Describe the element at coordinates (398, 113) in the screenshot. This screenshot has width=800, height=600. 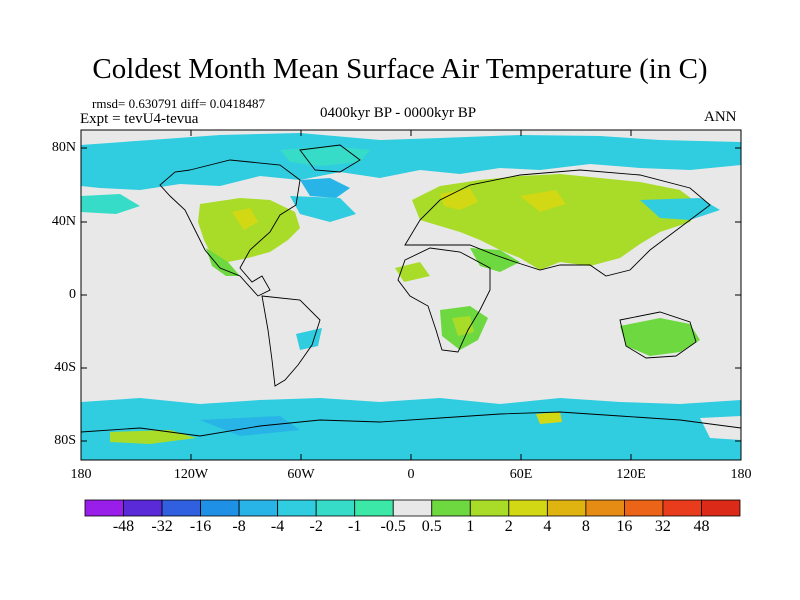
I see `period-label: 0400kyr BP - 0000kyr BP` at that location.